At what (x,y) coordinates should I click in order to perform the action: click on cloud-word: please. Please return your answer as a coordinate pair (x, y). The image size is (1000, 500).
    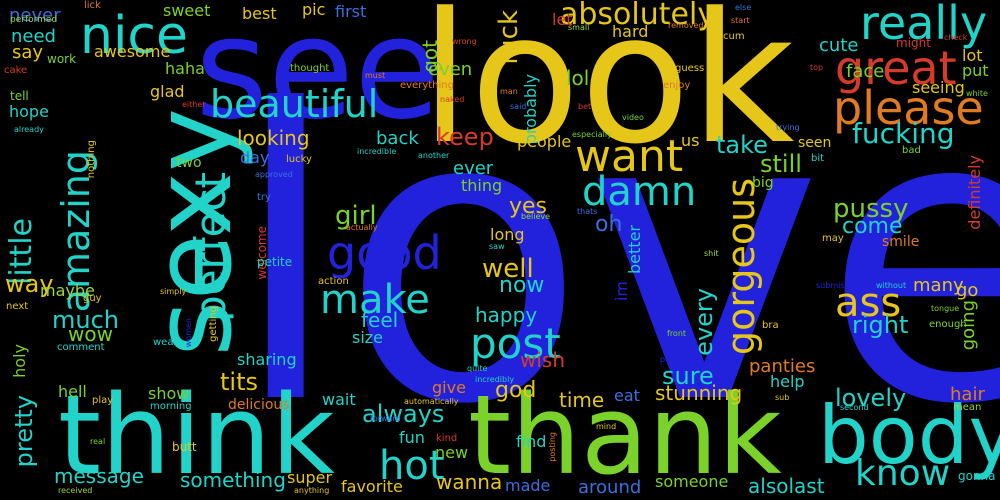
    Looking at the image, I should click on (908, 108).